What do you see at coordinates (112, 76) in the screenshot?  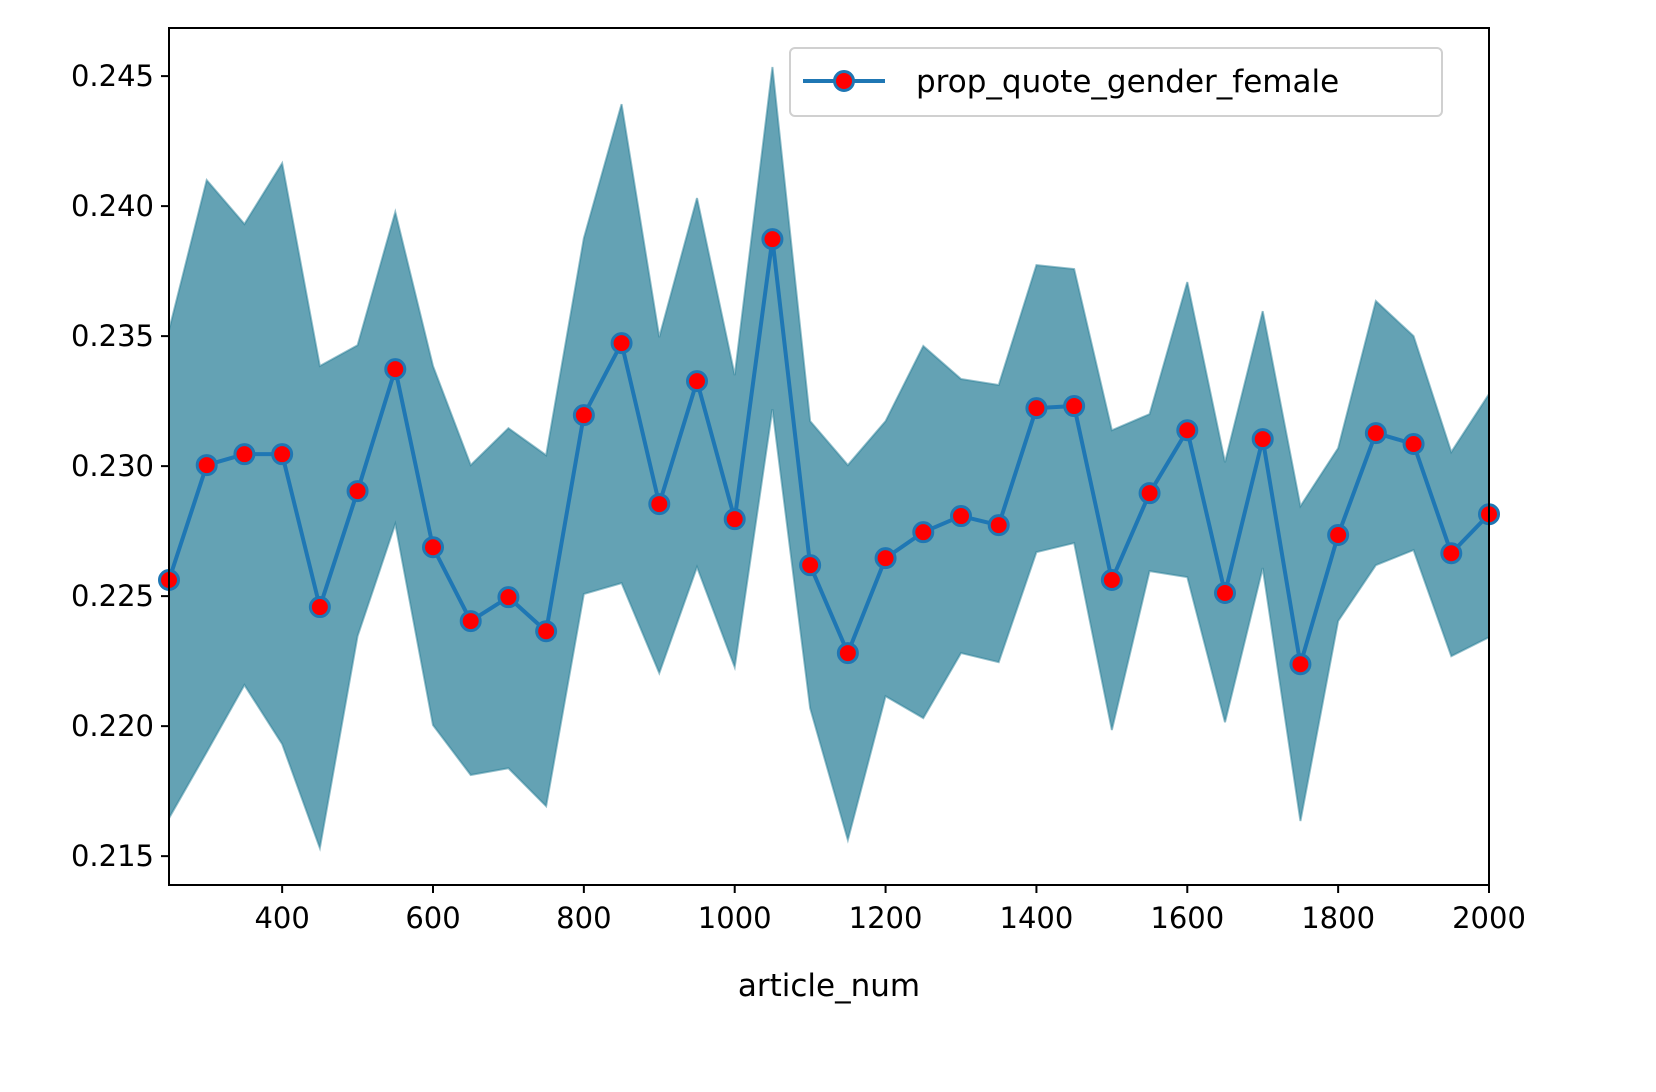 I see `y-tick-label: 0.245` at bounding box center [112, 76].